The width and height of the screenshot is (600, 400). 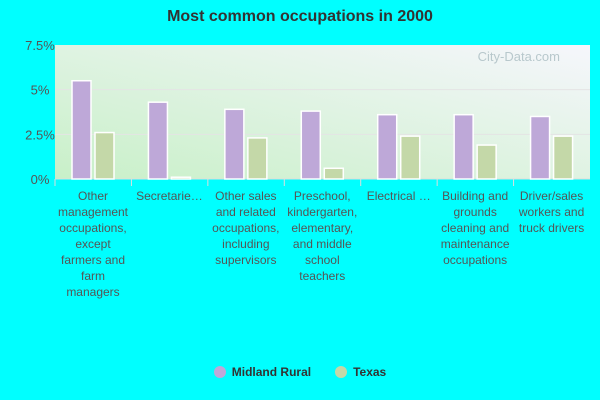 What do you see at coordinates (551, 212) in the screenshot?
I see `x-tick-label: Driver/sales workers and truck drivers` at bounding box center [551, 212].